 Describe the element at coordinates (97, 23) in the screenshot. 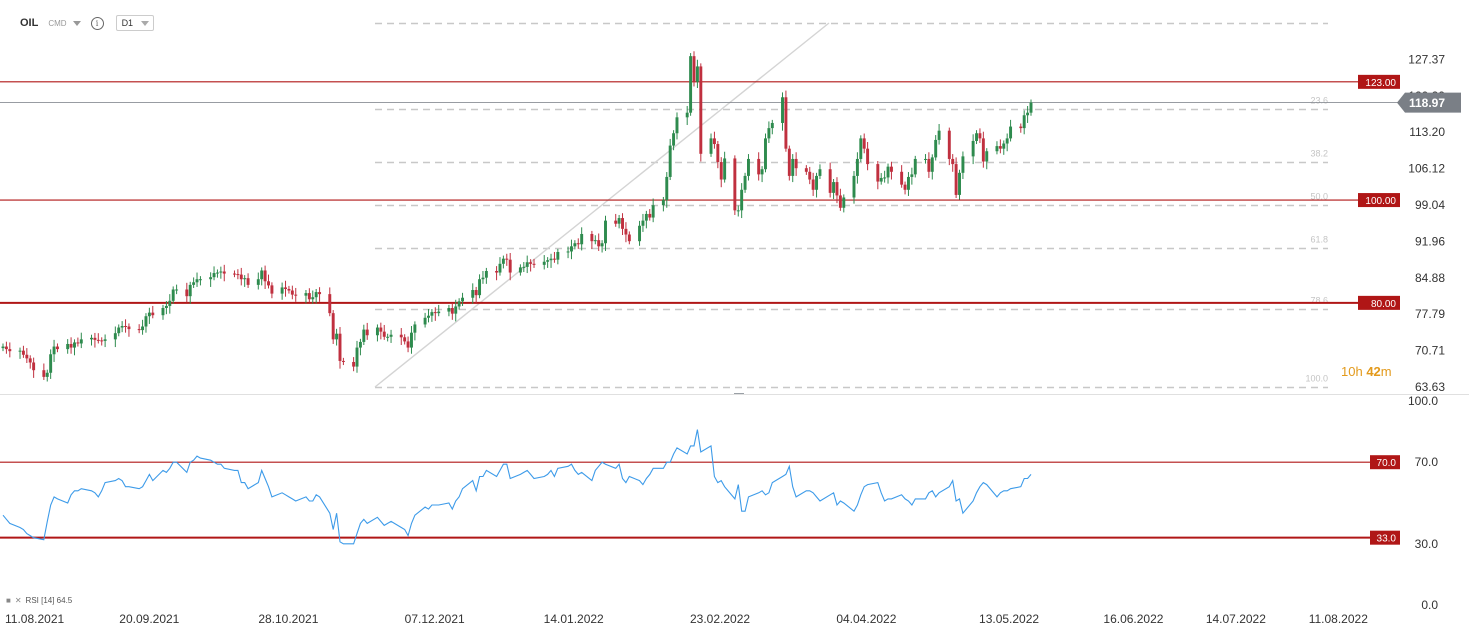

I see `info-icon: i` at that location.